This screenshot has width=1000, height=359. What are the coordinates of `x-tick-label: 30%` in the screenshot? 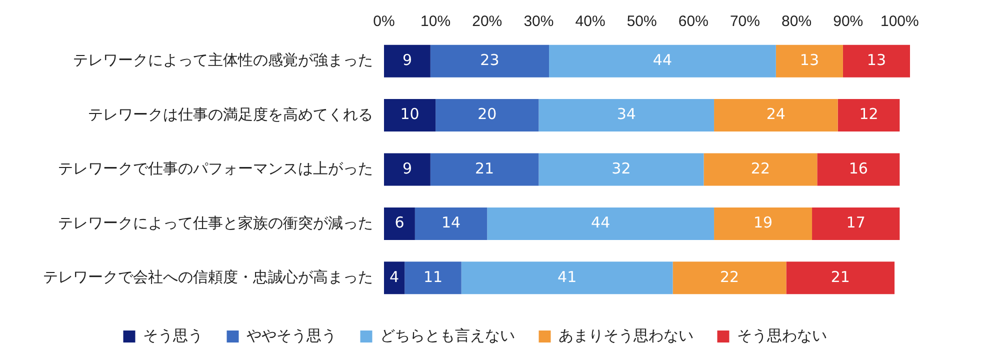 It's located at (539, 21).